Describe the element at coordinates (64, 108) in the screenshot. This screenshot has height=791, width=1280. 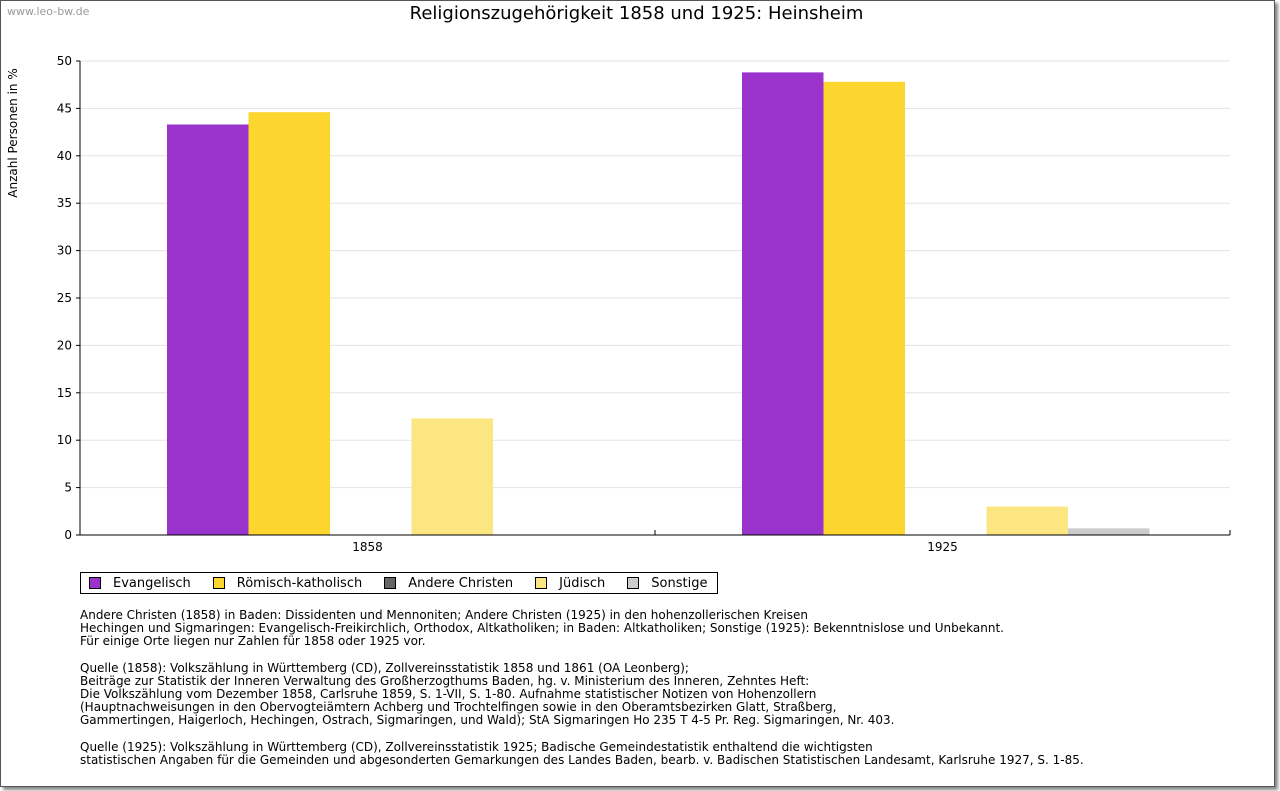
I see `y-tick-label: 45` at that location.